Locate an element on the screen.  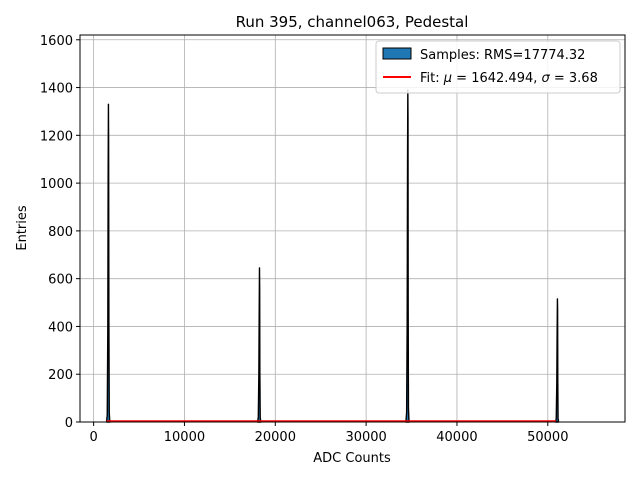
y-tick-label: 200 is located at coordinates (60, 375).